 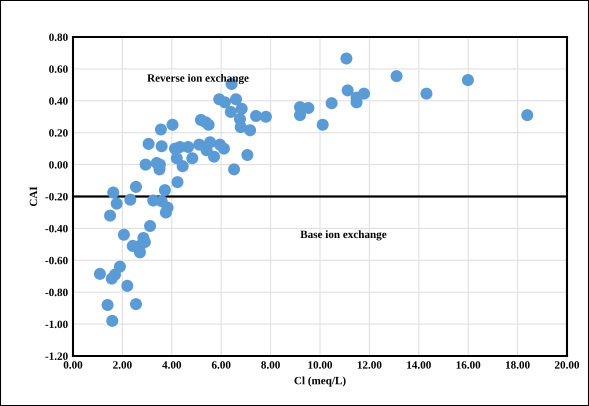 What do you see at coordinates (198, 79) in the screenshot?
I see `annotation: Reverse ion exchange` at bounding box center [198, 79].